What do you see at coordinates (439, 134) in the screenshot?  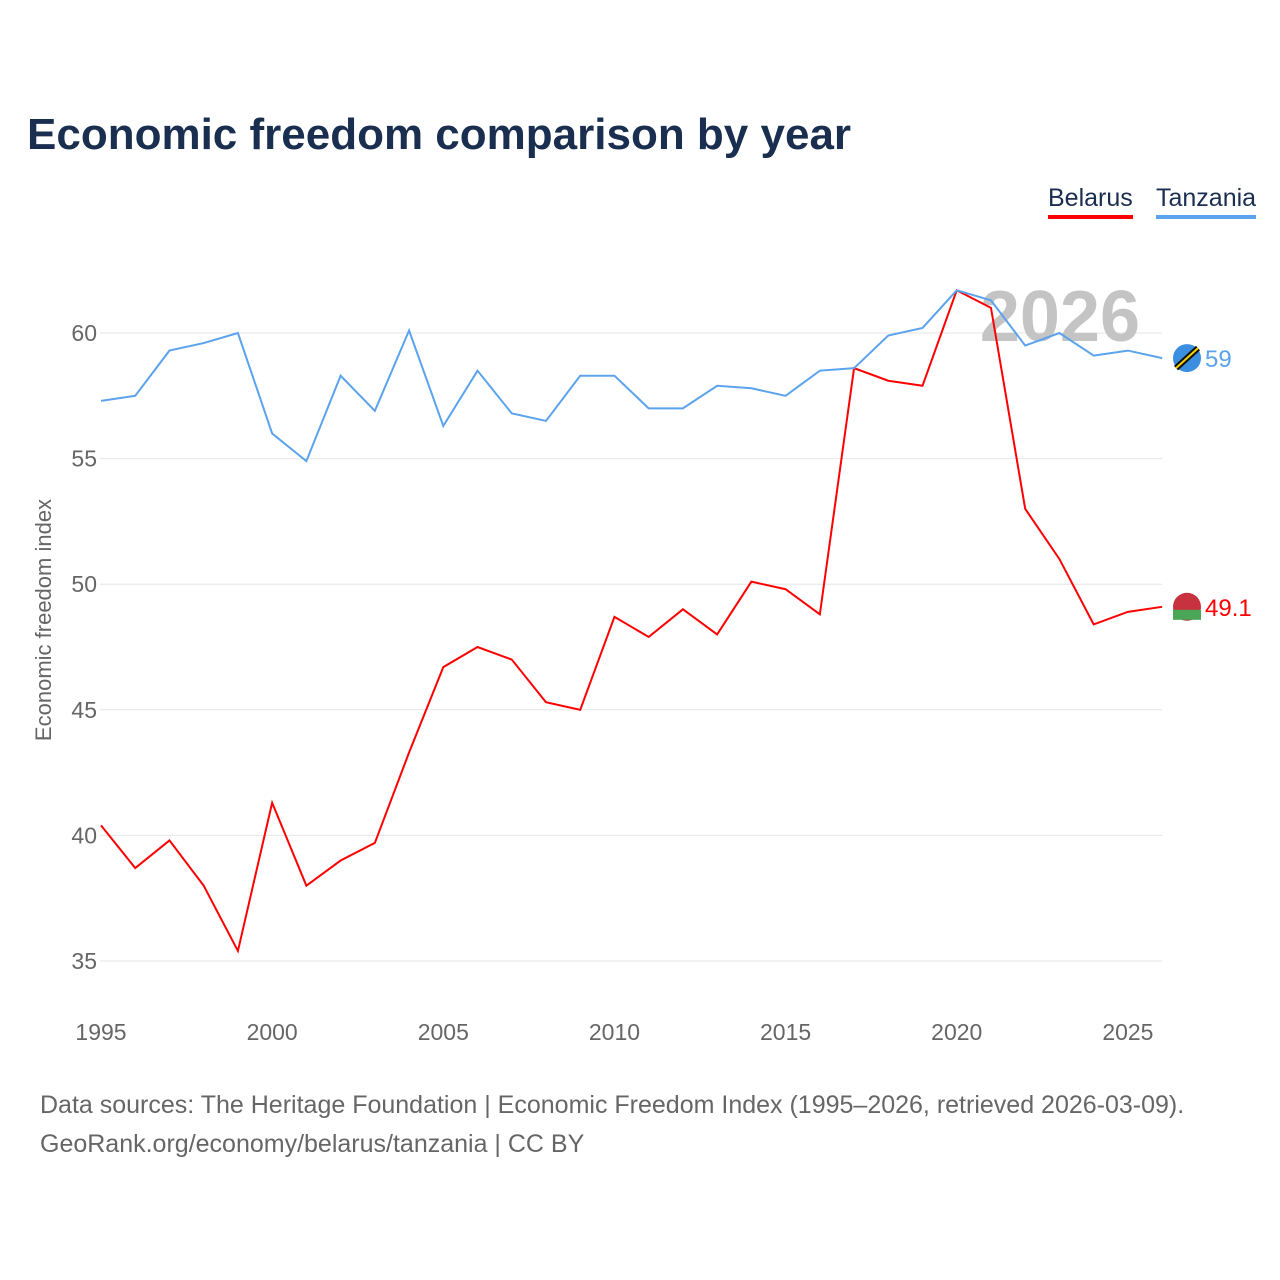 I see `chart-title: Economic freedom comparison by year` at bounding box center [439, 134].